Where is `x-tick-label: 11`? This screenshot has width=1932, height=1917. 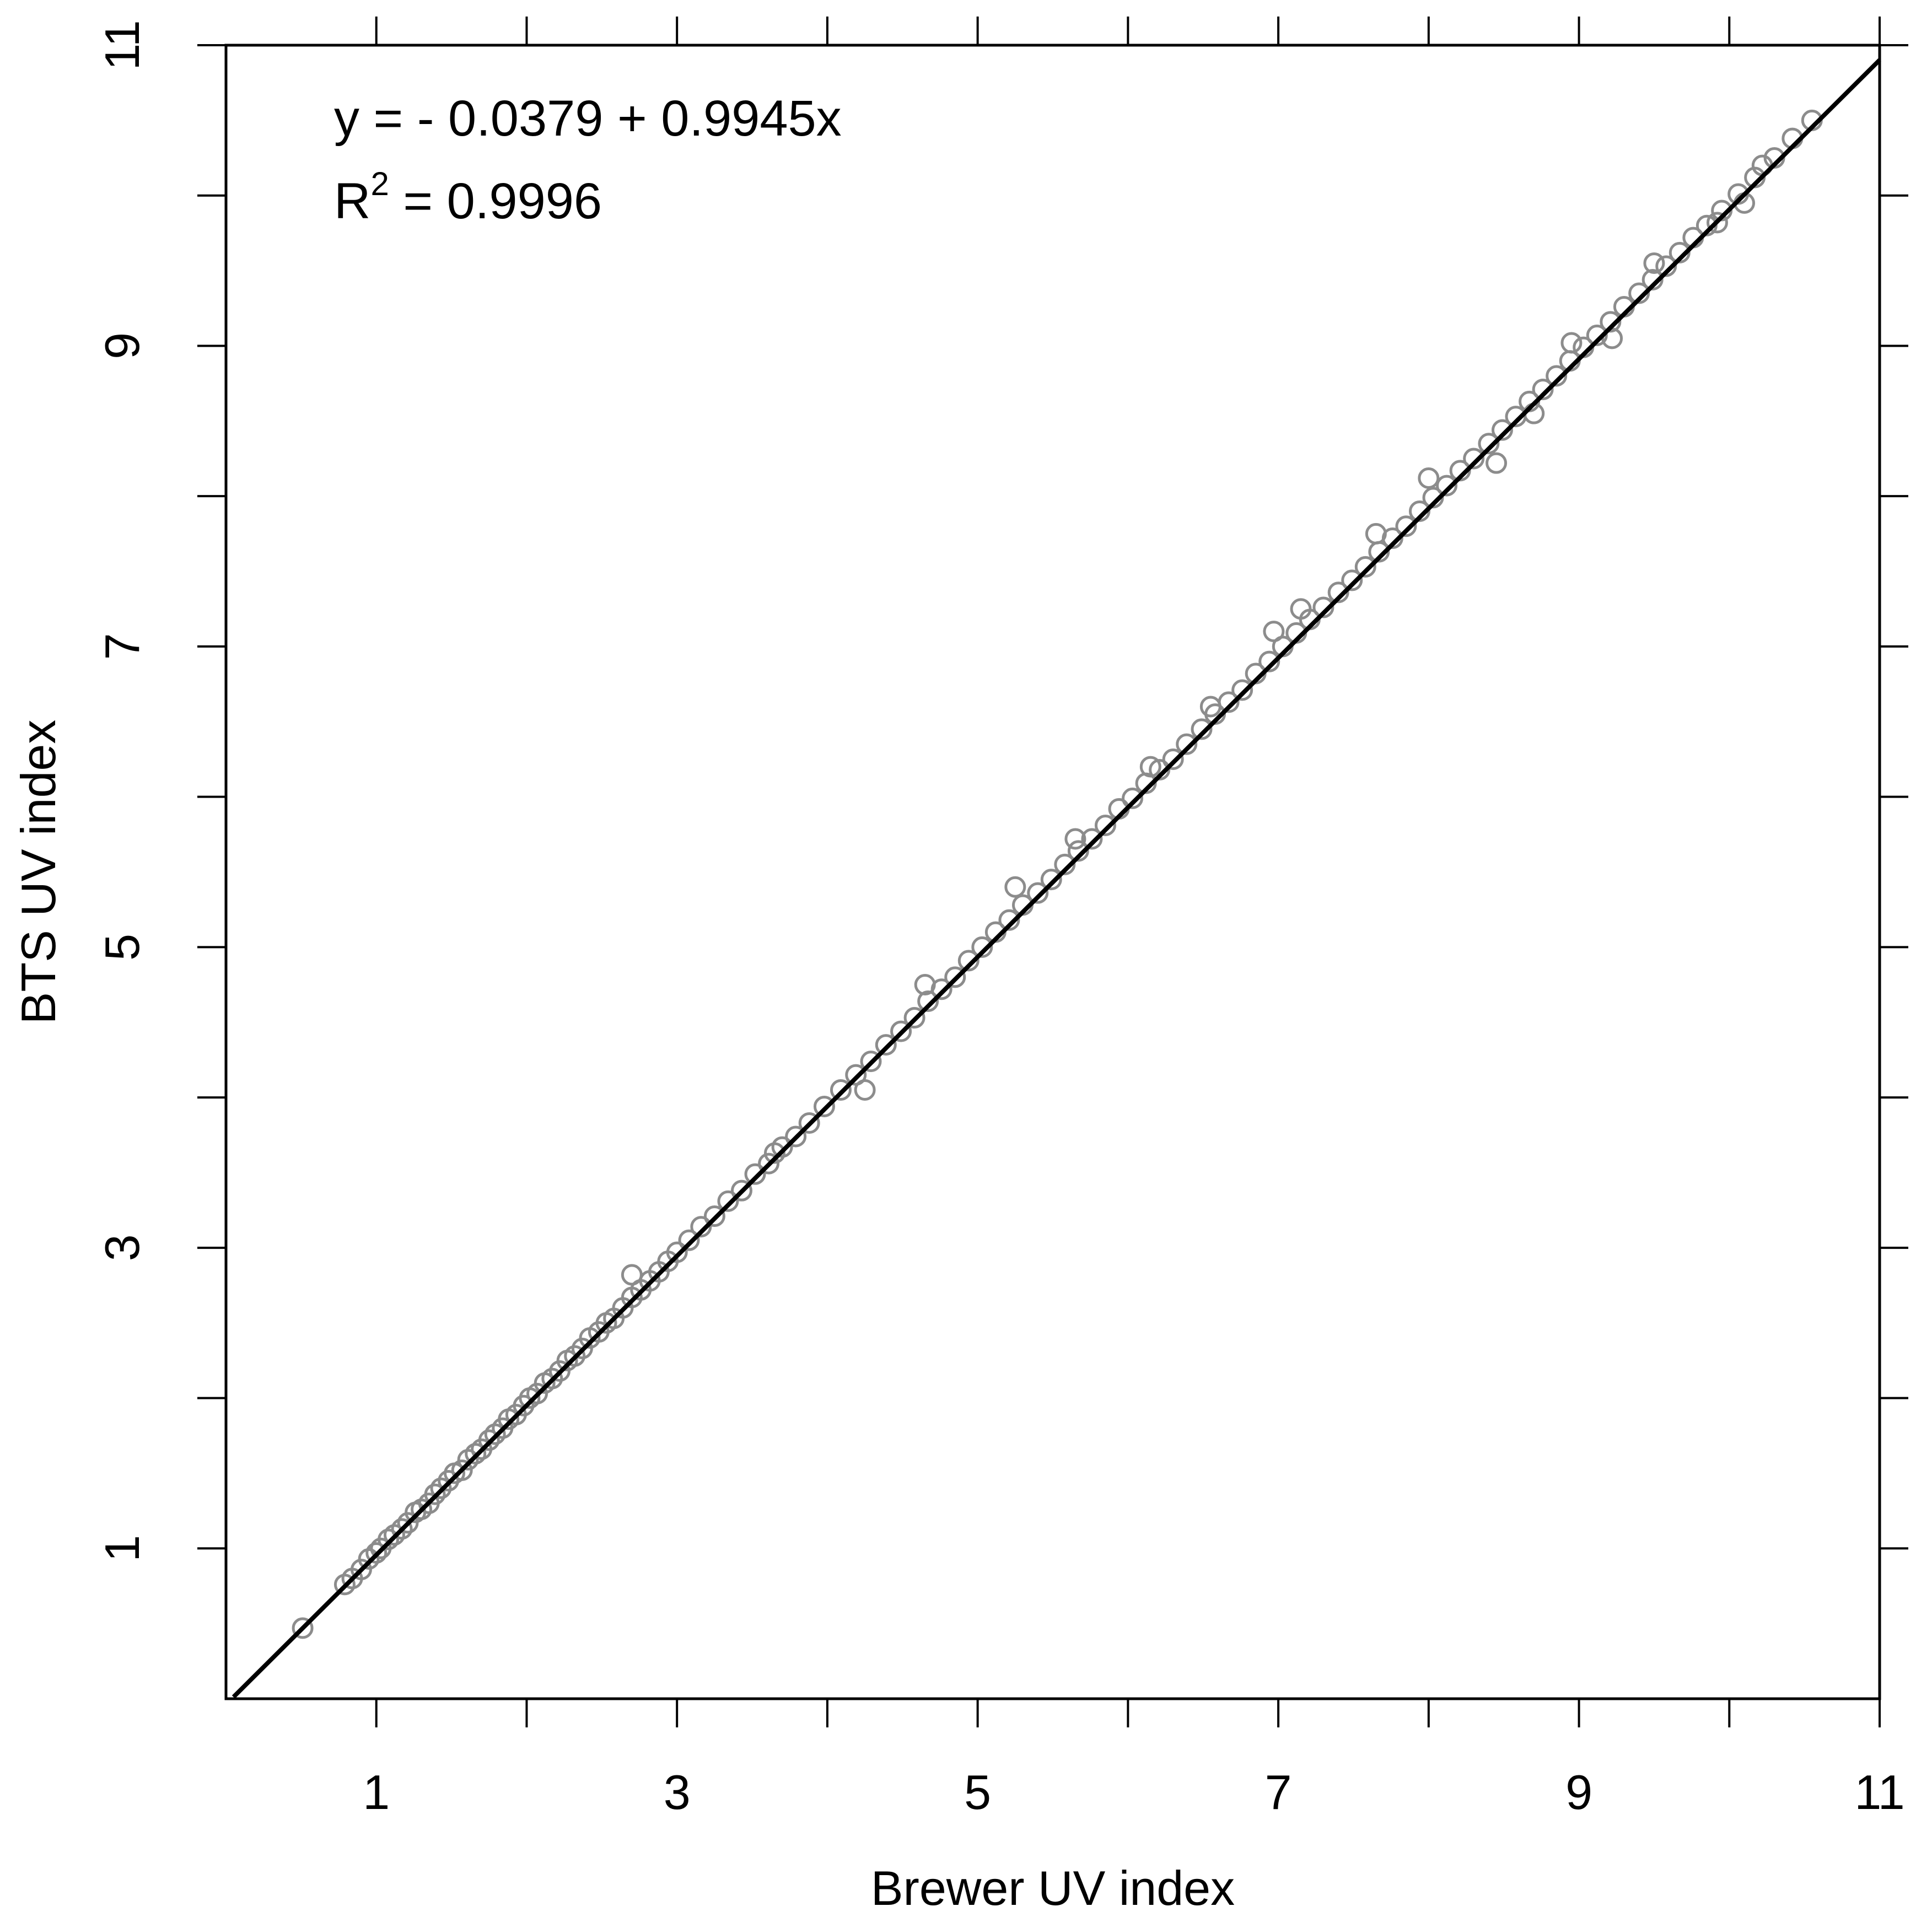
x-tick-label: 11 is located at coordinates (1879, 1792).